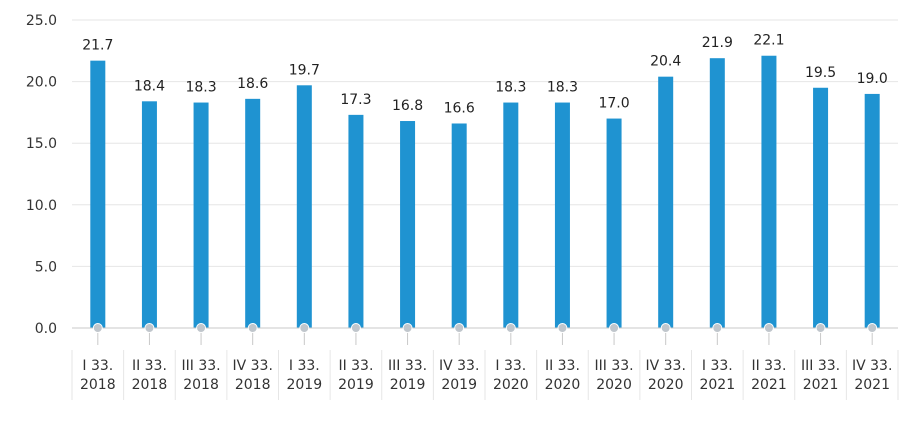  What do you see at coordinates (41, 83) in the screenshot?
I see `y-tick-label: 20.0` at bounding box center [41, 83].